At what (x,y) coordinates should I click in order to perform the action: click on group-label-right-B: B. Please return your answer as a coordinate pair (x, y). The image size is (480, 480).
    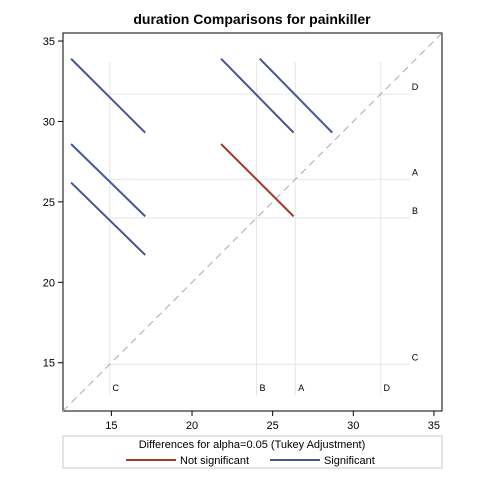
    Looking at the image, I should click on (415, 211).